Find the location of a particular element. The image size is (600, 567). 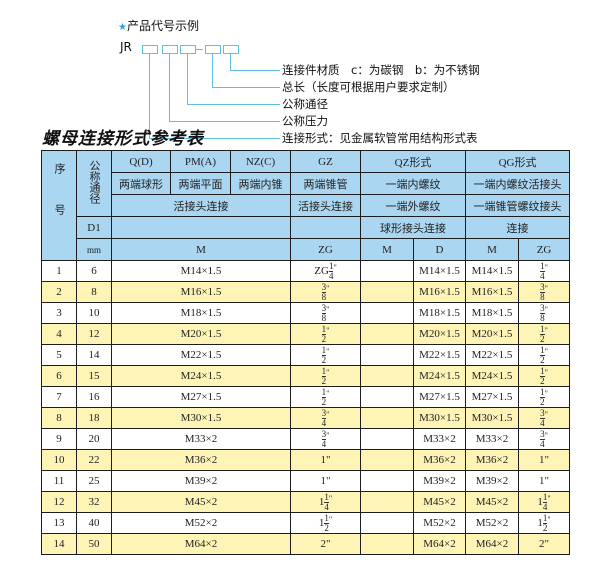

pipe-size-prefix: ZG is located at coordinates (321, 270).